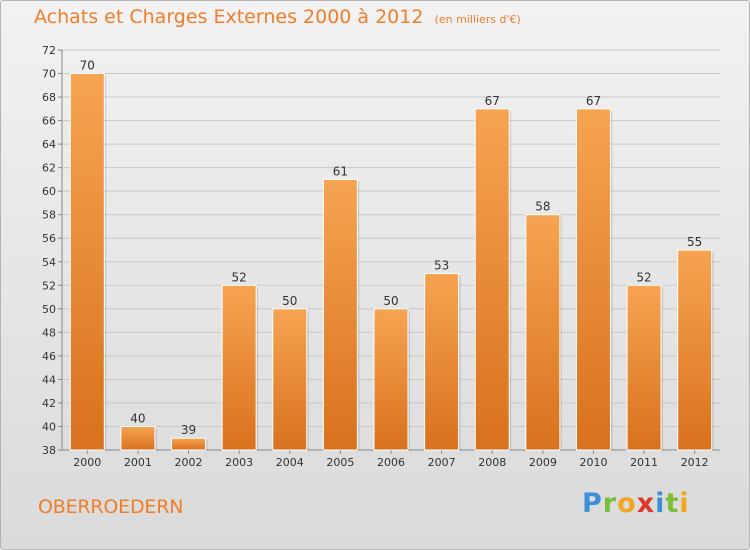  What do you see at coordinates (442, 462) in the screenshot?
I see `x-tick-label: 2007` at bounding box center [442, 462].